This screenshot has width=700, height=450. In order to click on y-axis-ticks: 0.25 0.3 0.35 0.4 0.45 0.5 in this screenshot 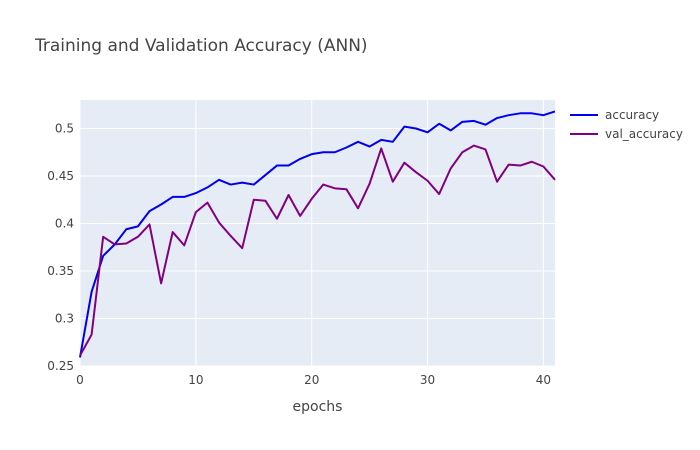, I will do `click(60, 248)`.